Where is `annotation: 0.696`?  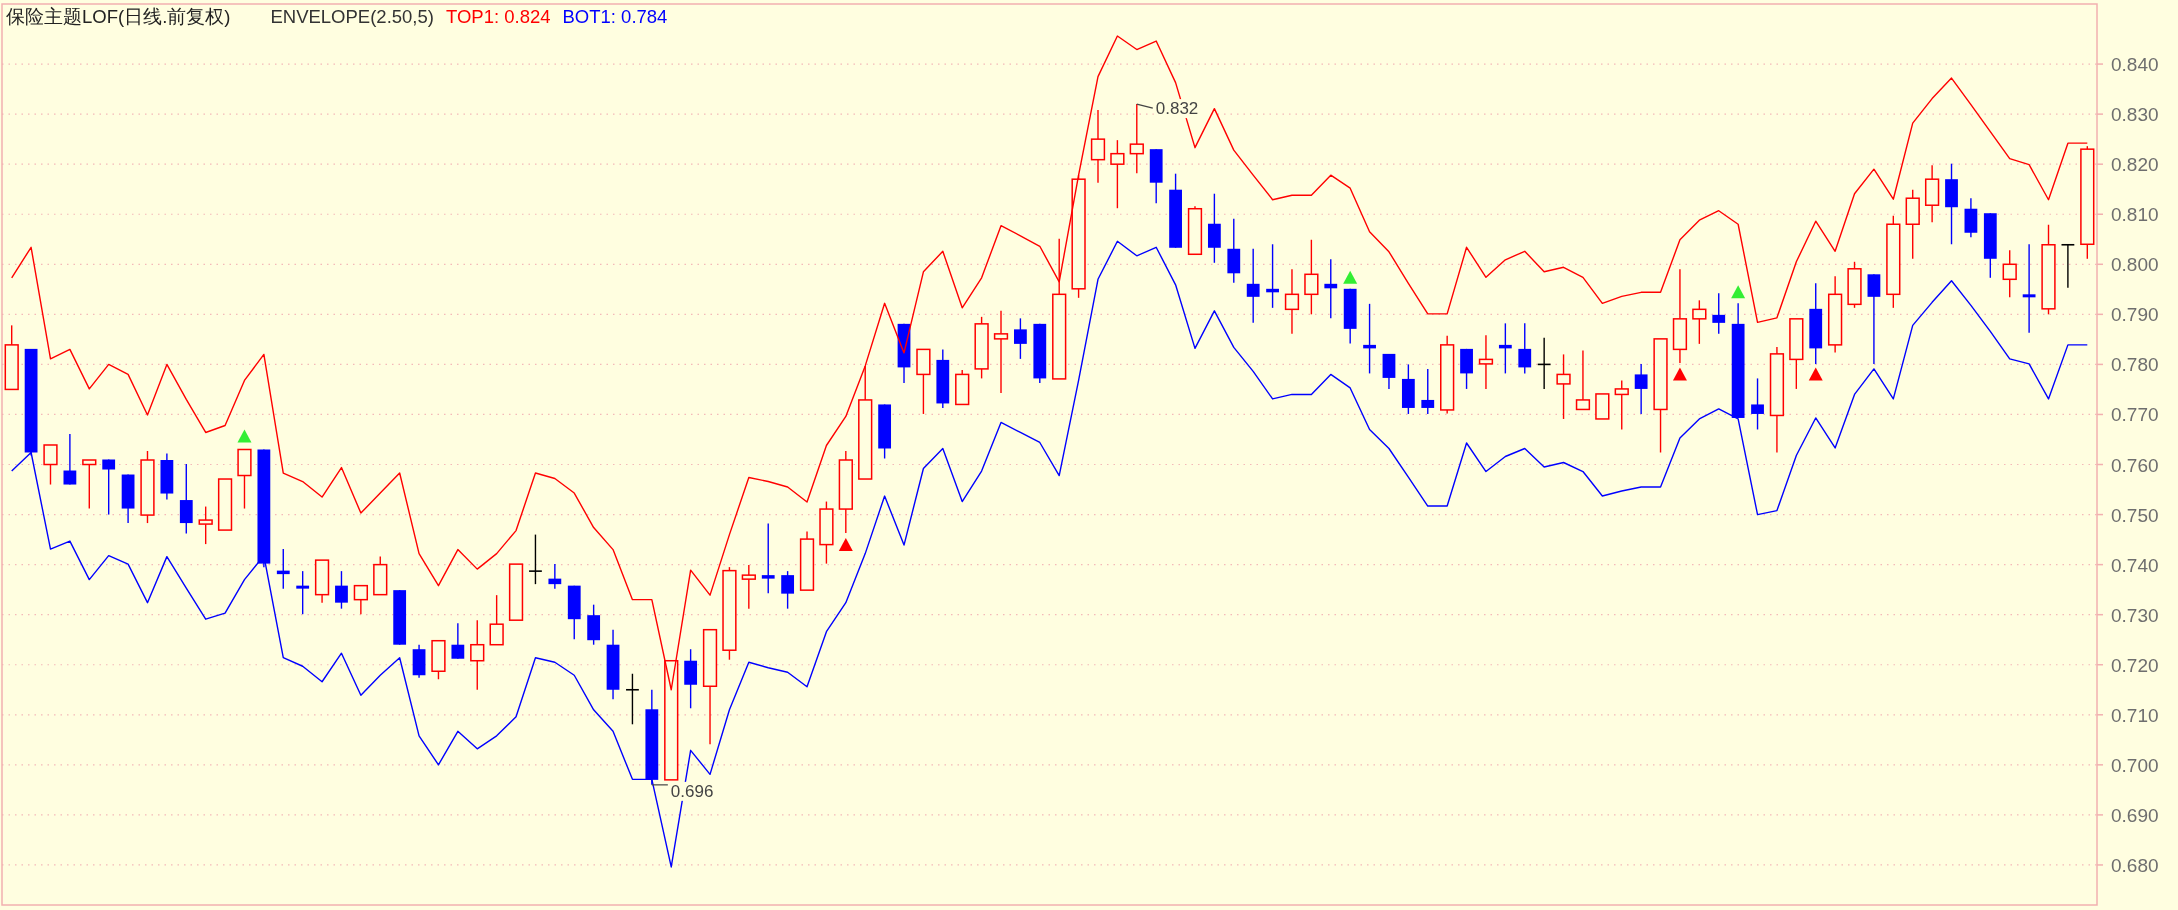
annotation: 0.696 is located at coordinates (692, 791).